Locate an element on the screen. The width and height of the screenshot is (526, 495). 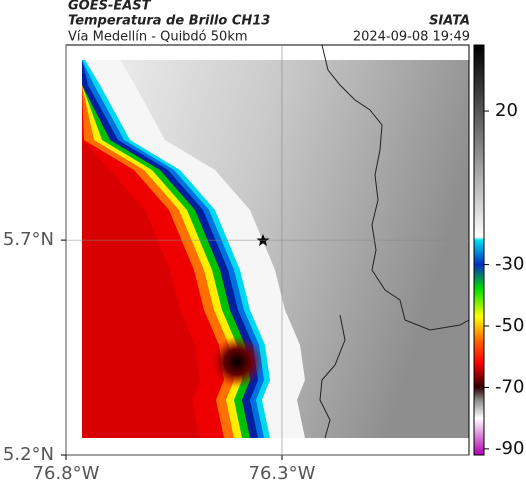
y-tick-label: 5.7°N is located at coordinates (28, 239).